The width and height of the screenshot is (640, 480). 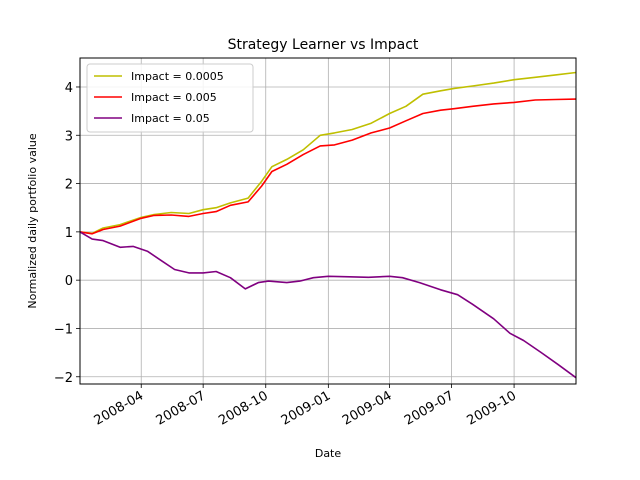 I want to click on x-tick-label: 2009-10, so click(x=492, y=408).